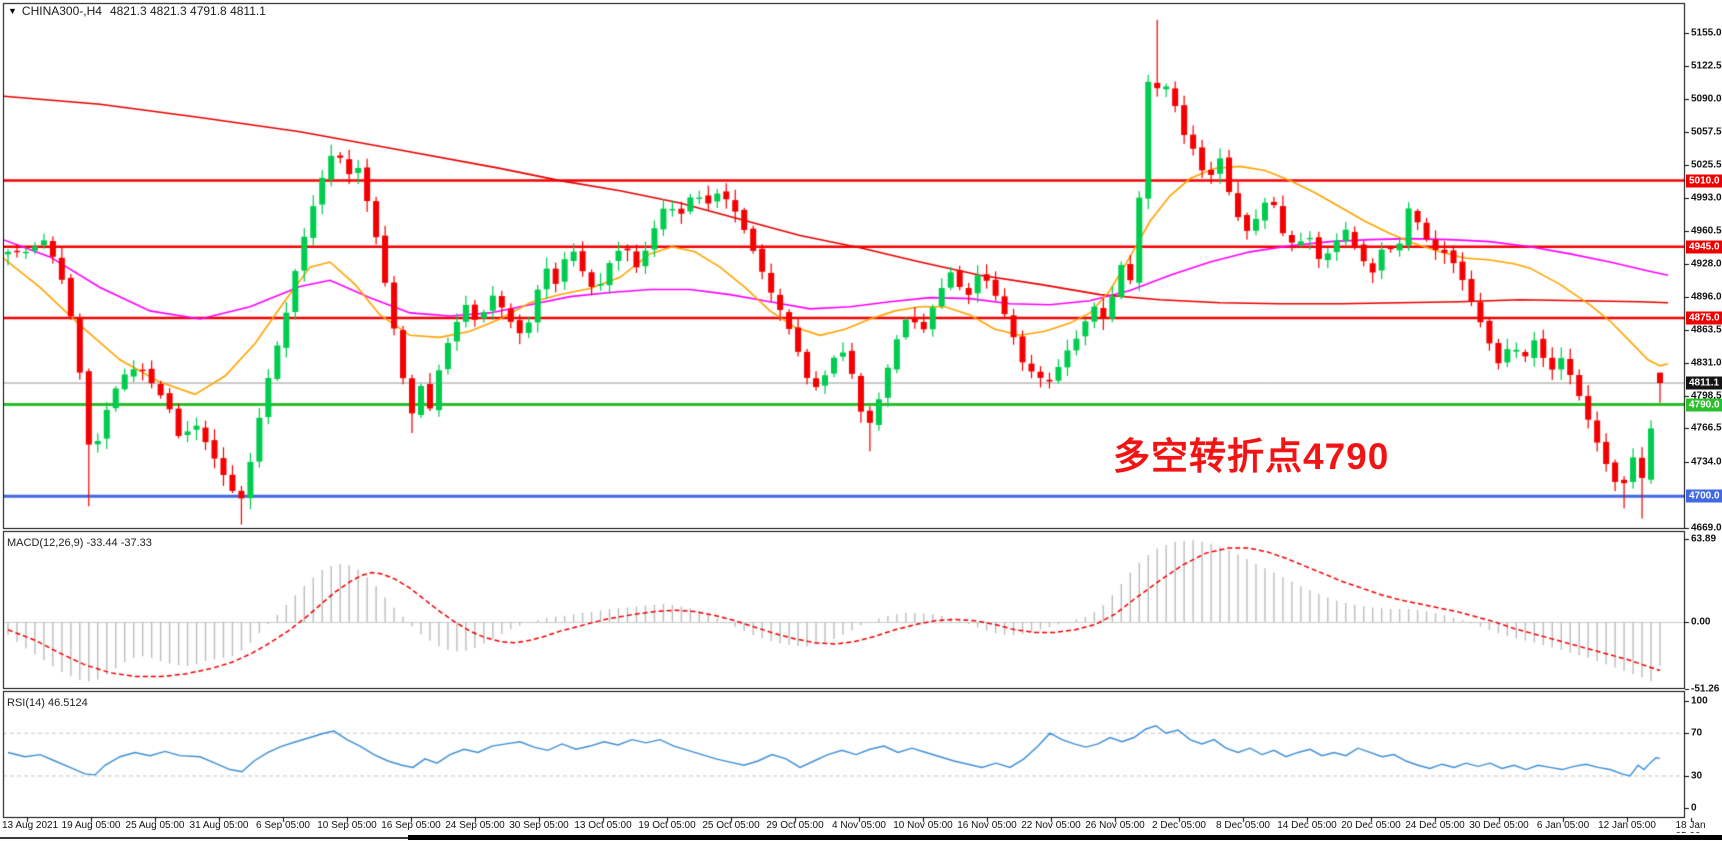  Describe the element at coordinates (1706, 231) in the screenshot. I see `price-axis-label: 4960.5` at that location.